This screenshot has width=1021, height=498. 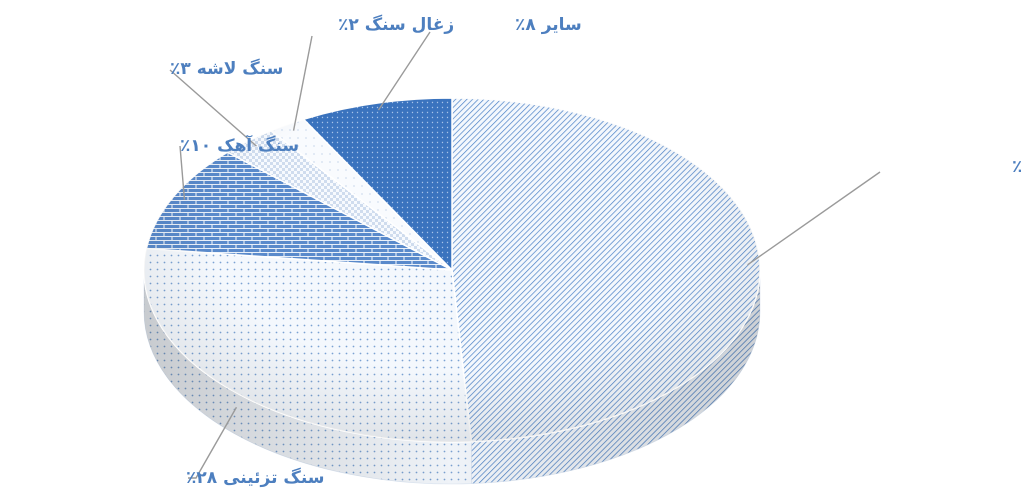 What do you see at coordinates (226, 68) in the screenshot?
I see `slice-label-sang-lasheh: سنگ لاشه ۳٪` at bounding box center [226, 68].